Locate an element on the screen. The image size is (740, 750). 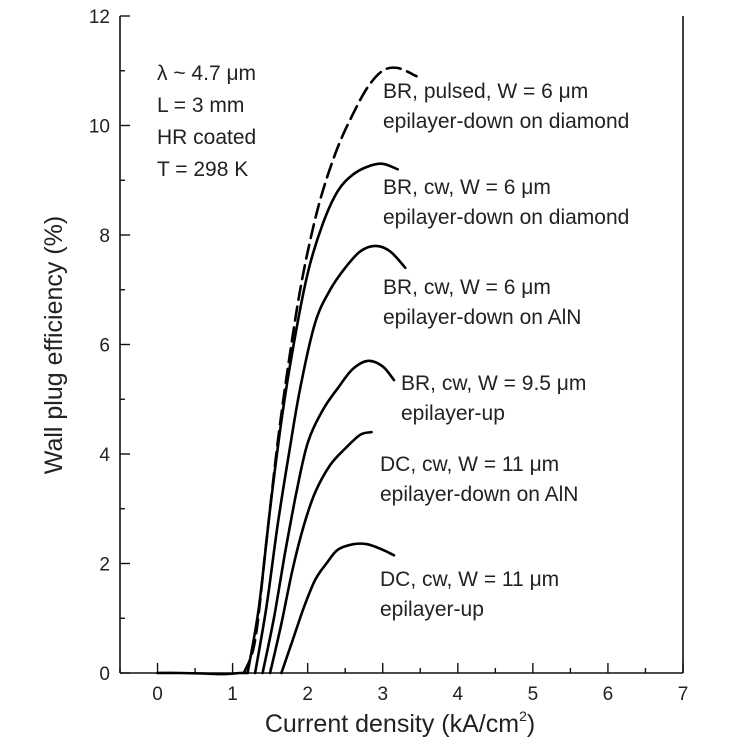
temperature-annotation: T = 298 K is located at coordinates (202, 169).